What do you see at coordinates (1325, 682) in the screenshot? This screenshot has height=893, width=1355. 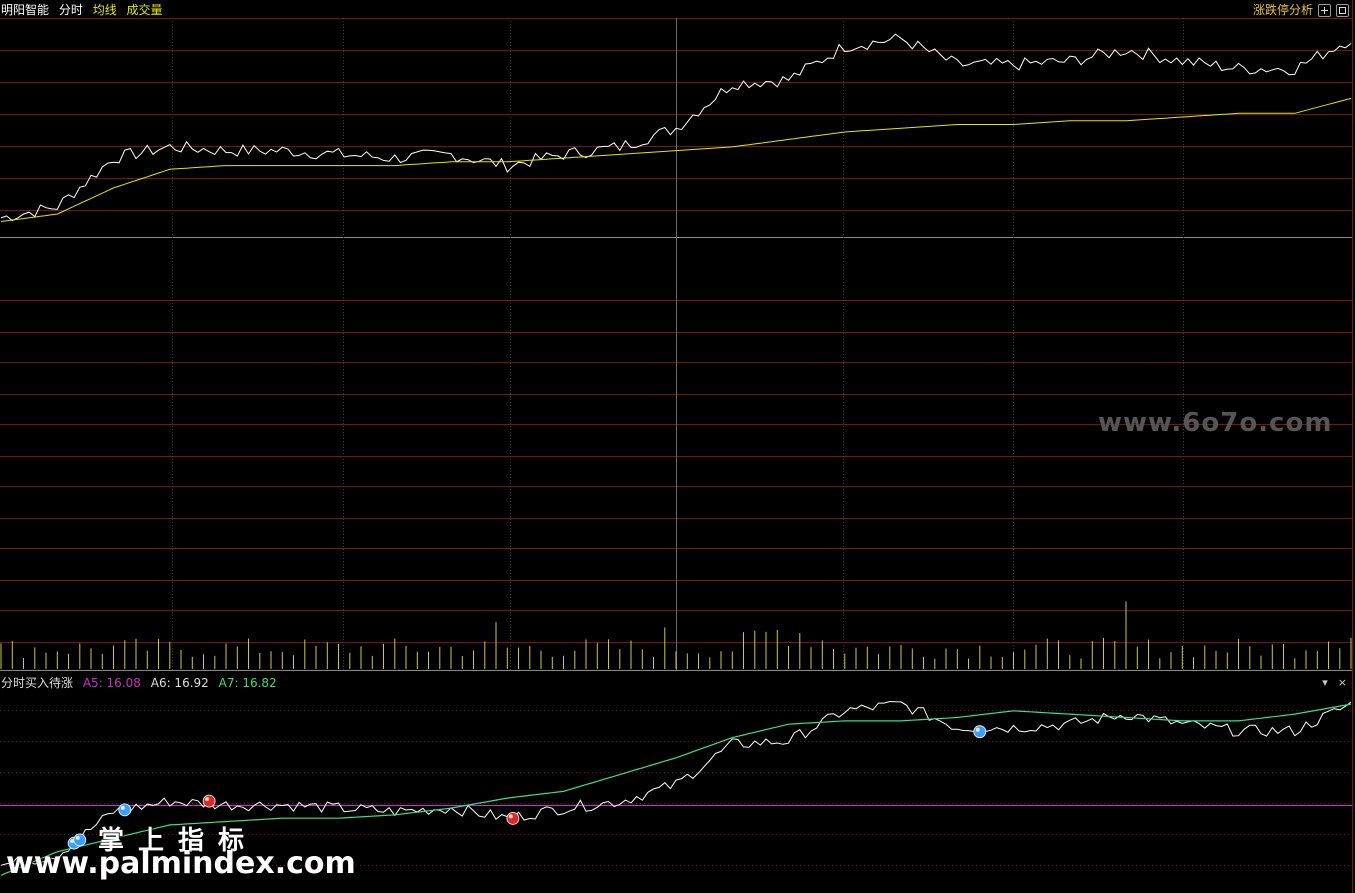 I see `collapse-icon: ▾` at bounding box center [1325, 682].